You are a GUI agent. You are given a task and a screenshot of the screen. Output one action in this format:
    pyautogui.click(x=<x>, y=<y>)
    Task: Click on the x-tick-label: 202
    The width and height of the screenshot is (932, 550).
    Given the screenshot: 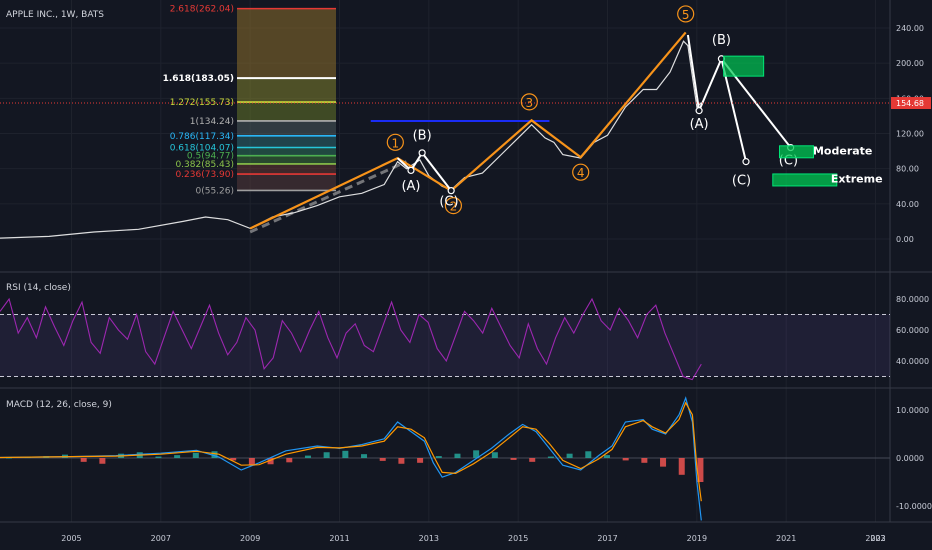 What is the action you would take?
    pyautogui.click(x=877, y=538)
    